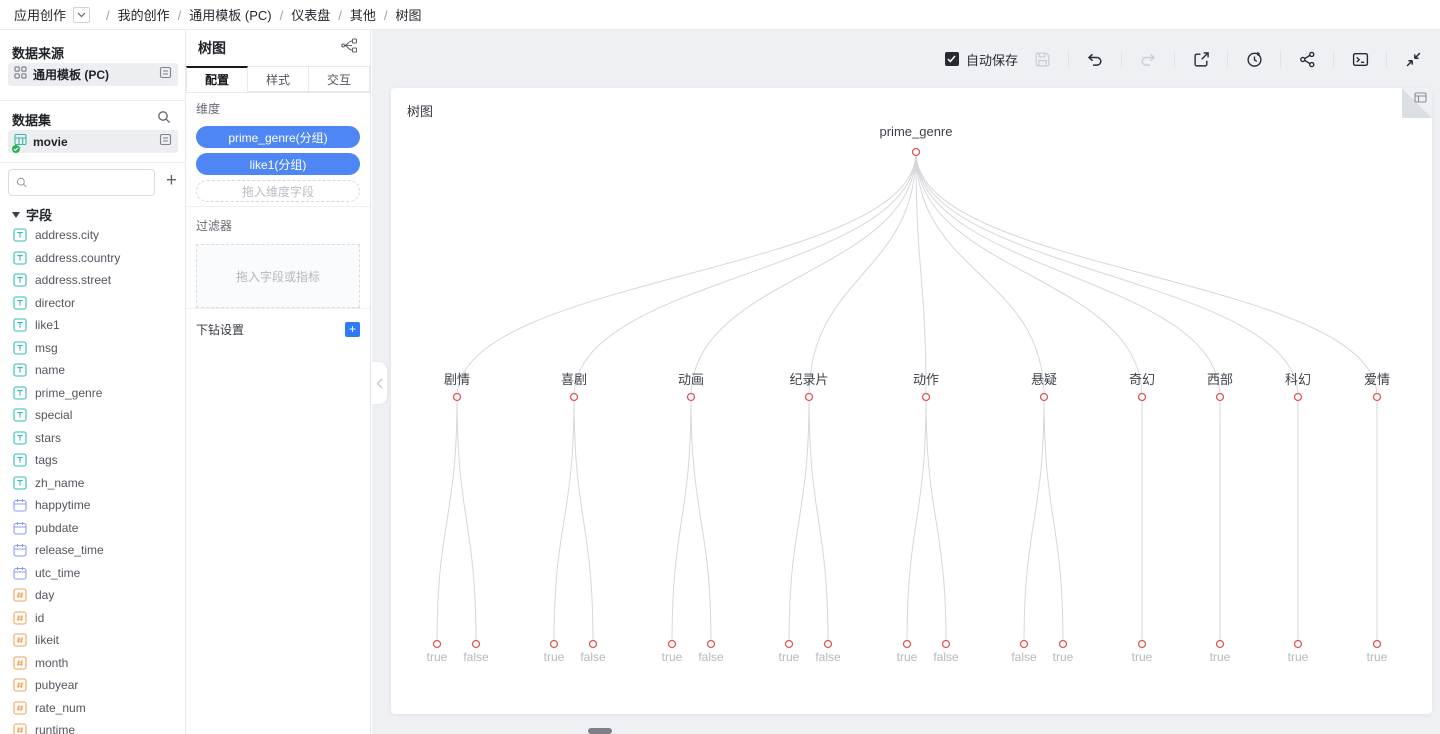  What do you see at coordinates (600, 731) in the screenshot?
I see `scrollbar-thumb` at bounding box center [600, 731].